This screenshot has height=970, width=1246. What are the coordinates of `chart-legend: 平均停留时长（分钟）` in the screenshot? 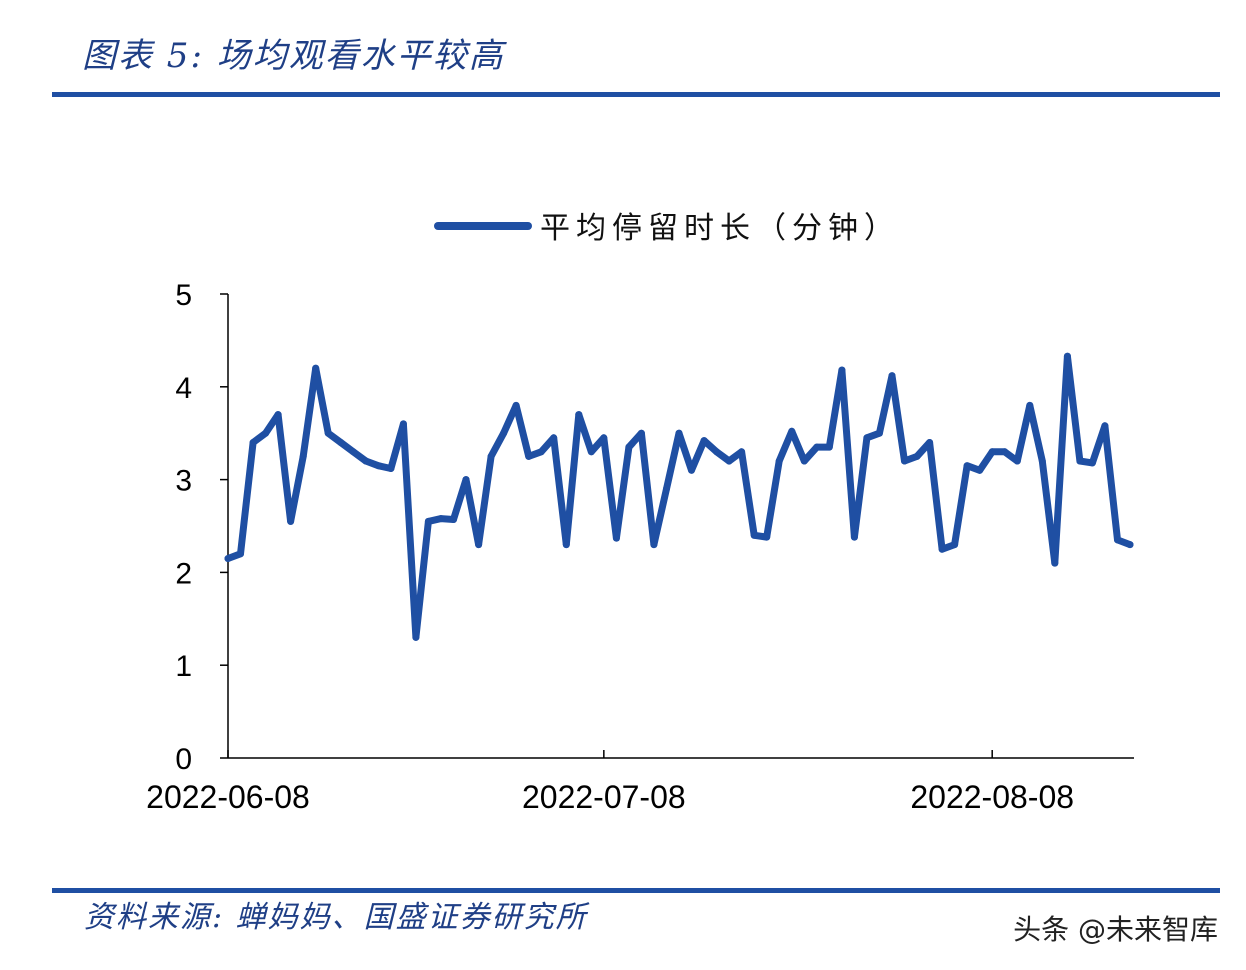 It's located at (667, 228).